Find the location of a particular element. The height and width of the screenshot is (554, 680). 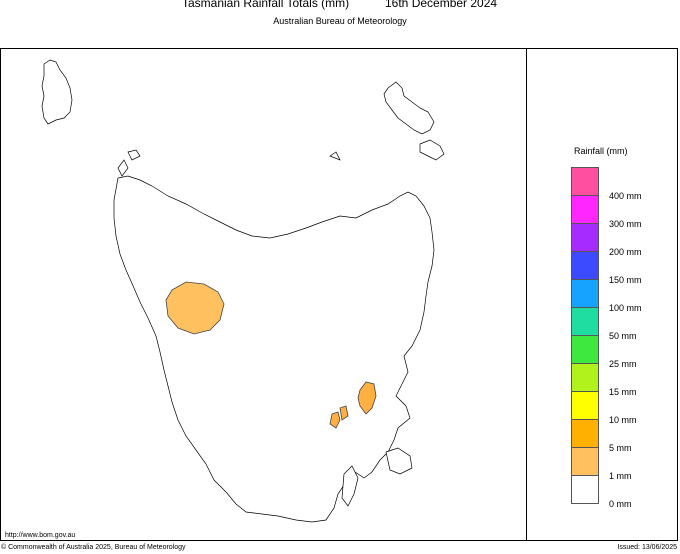

legend-label: 15 mm is located at coordinates (623, 392).